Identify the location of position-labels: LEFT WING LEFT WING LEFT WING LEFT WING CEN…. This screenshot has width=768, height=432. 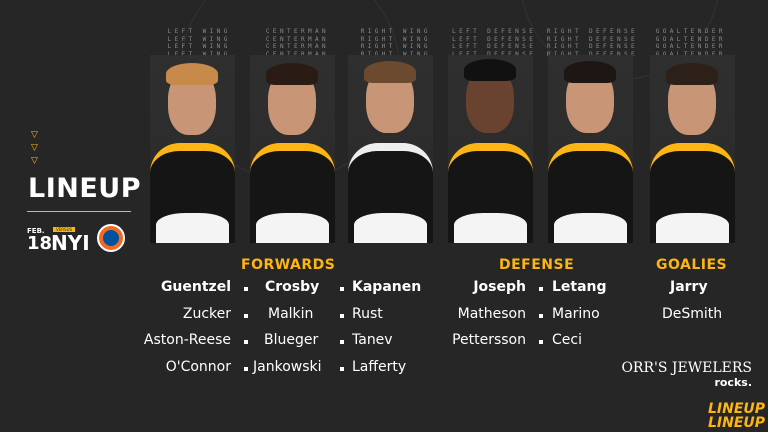
(445, 48).